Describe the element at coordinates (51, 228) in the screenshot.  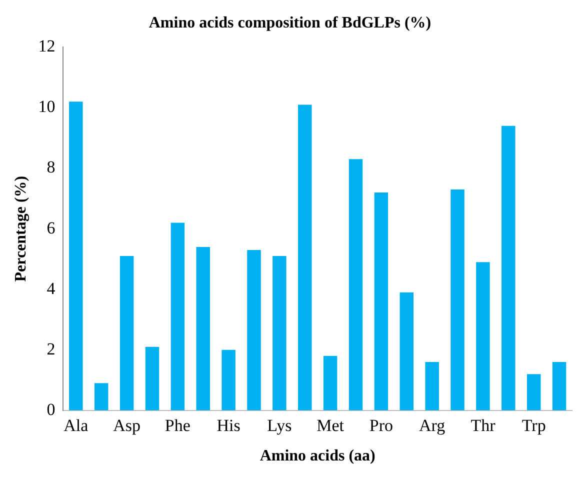
I see `y-tick-label: 6` at that location.